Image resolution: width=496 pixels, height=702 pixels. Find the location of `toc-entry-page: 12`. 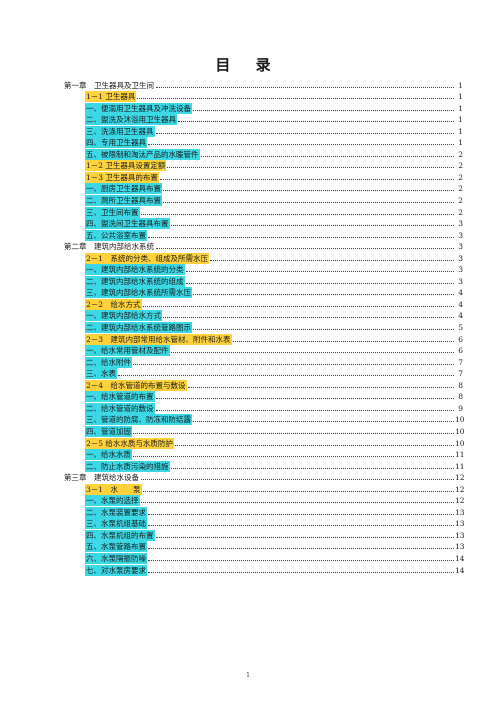

toc-entry-page: 12 is located at coordinates (460, 501).